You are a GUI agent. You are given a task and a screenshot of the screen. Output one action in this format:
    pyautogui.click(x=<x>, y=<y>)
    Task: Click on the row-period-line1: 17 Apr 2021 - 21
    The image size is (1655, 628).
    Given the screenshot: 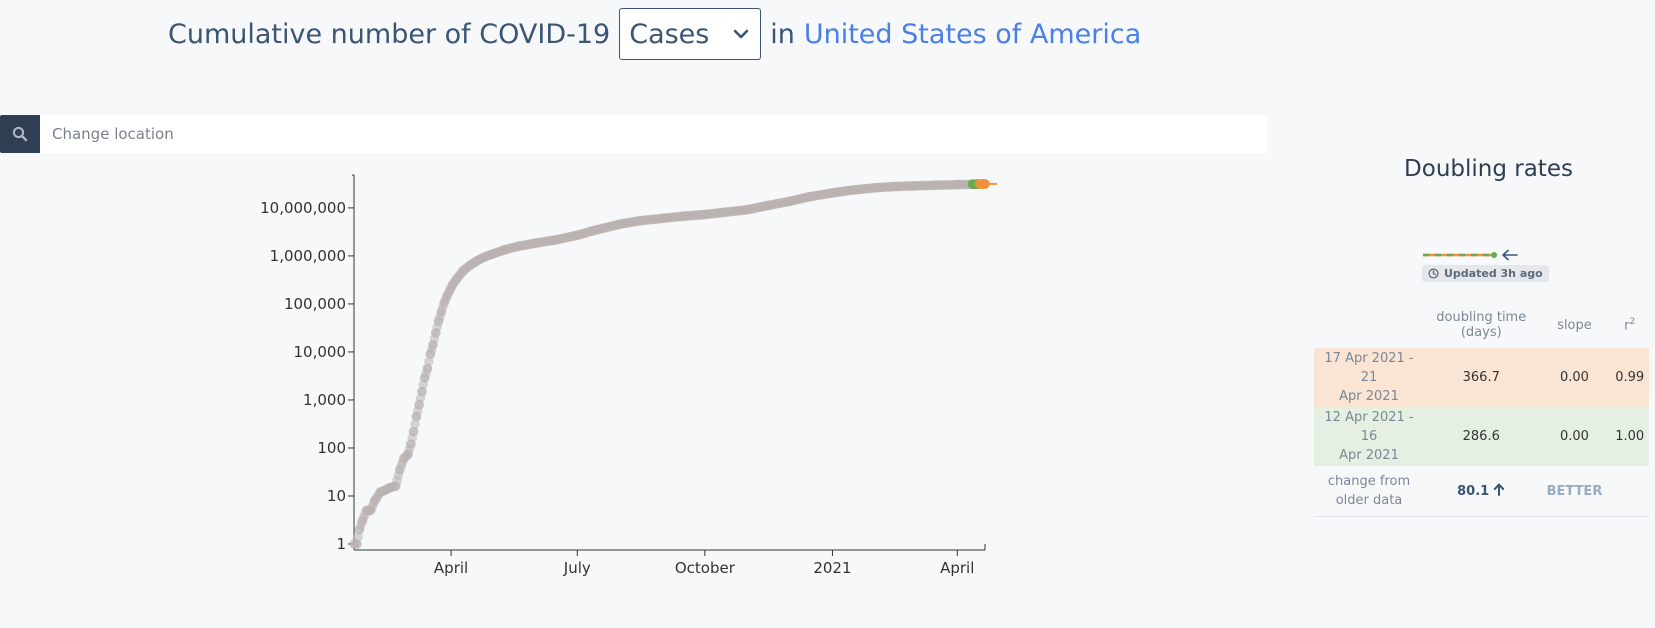 What is the action you would take?
    pyautogui.click(x=1369, y=368)
    